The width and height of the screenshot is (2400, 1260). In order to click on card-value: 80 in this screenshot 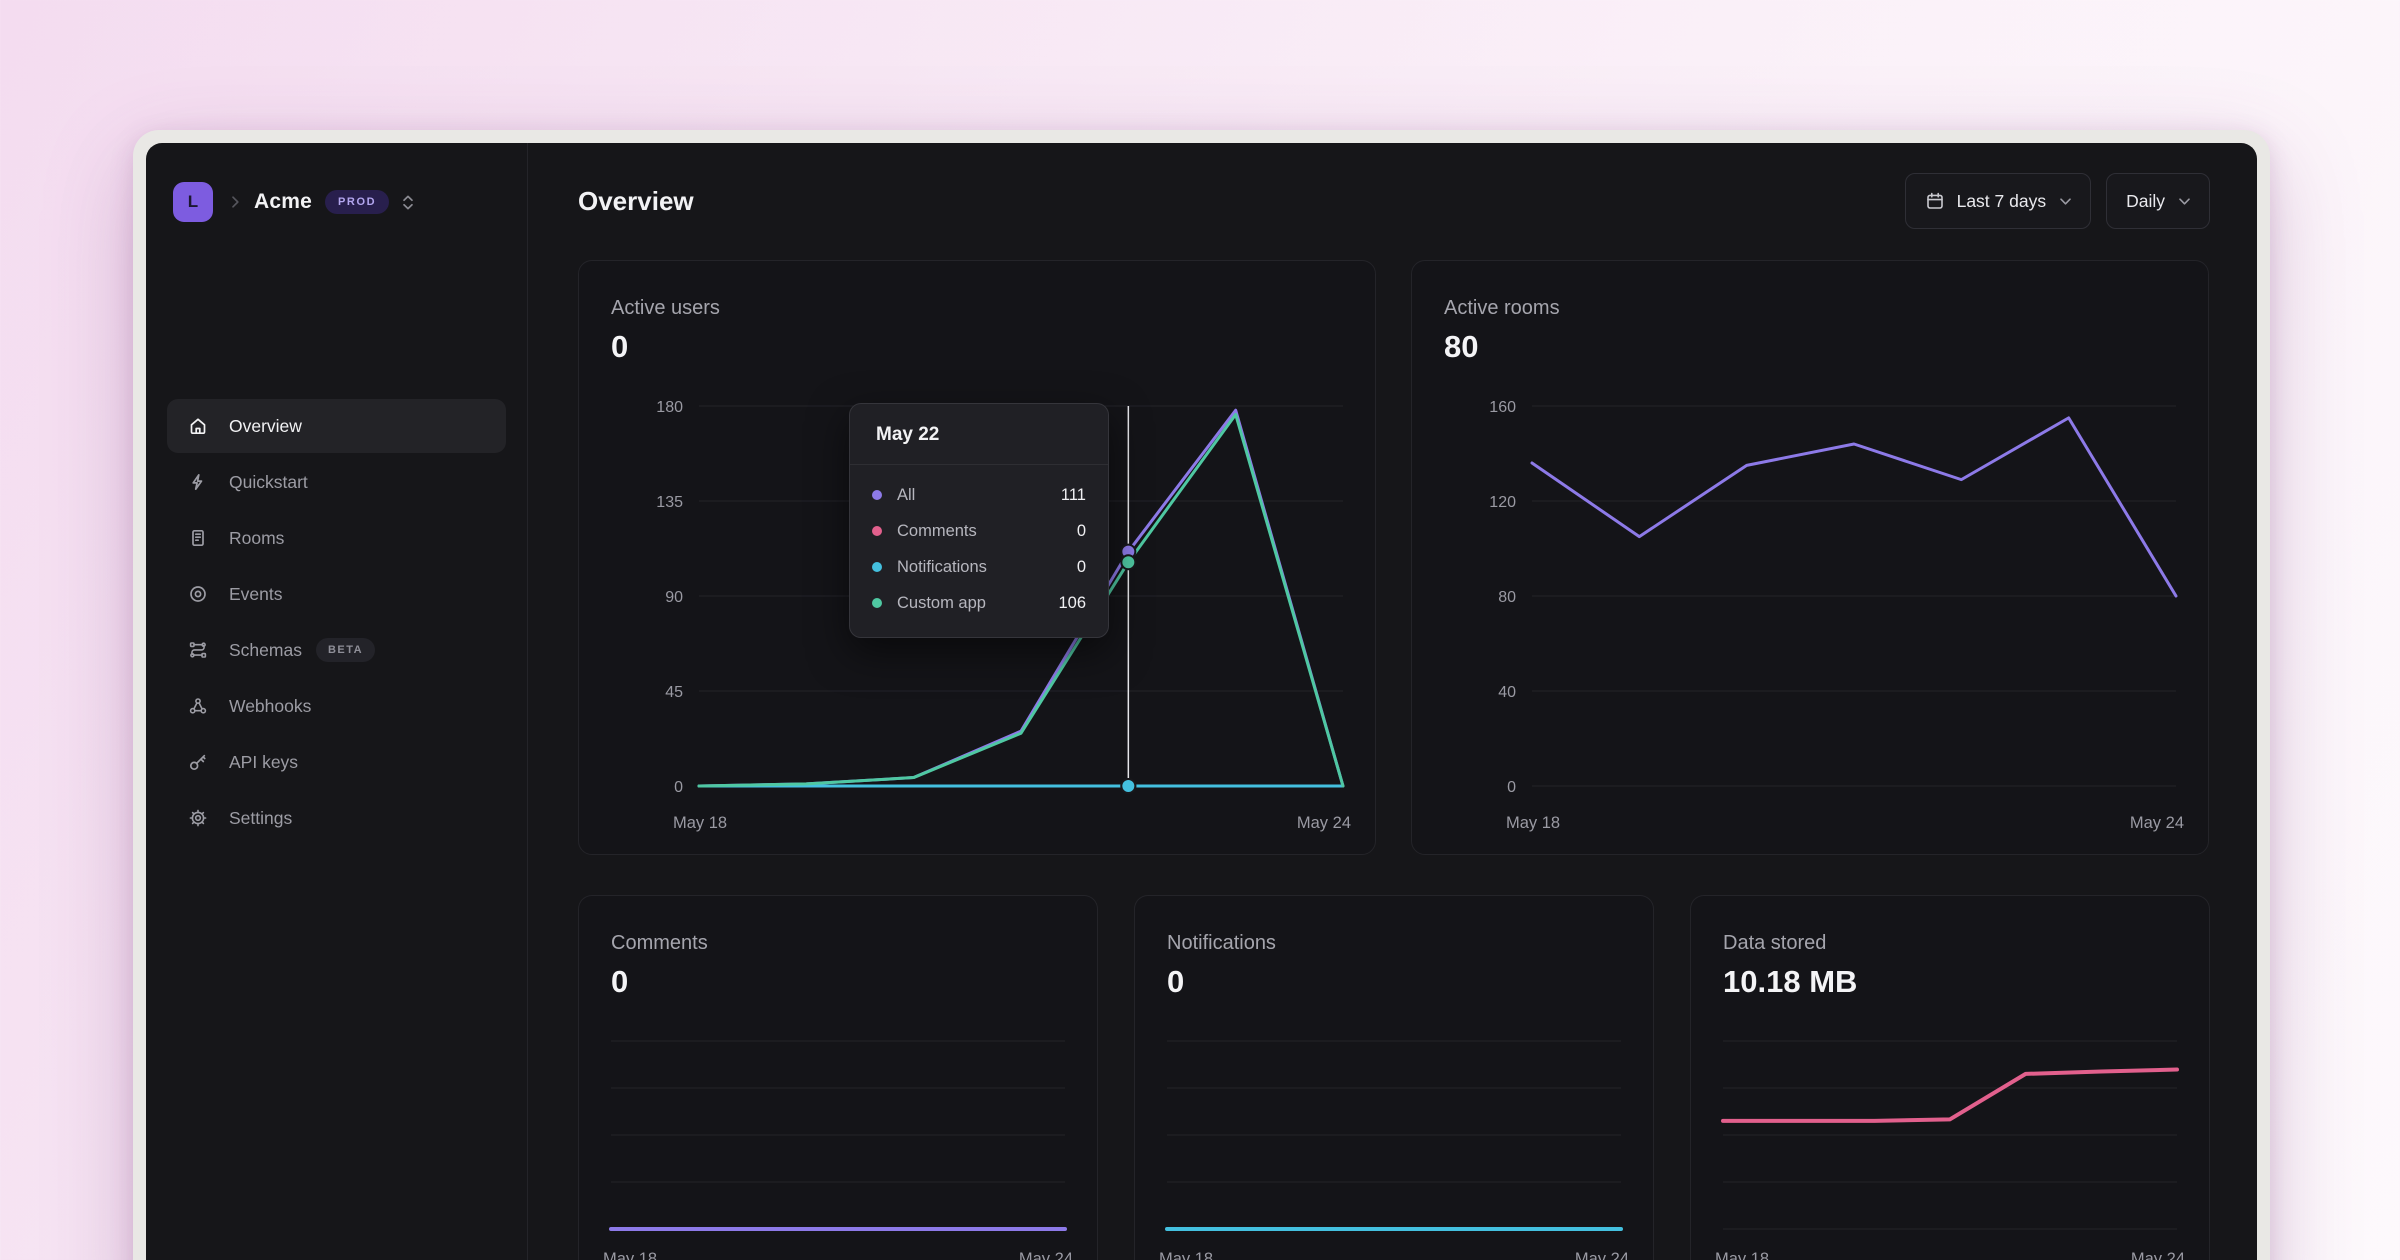, I will do `click(1461, 346)`.